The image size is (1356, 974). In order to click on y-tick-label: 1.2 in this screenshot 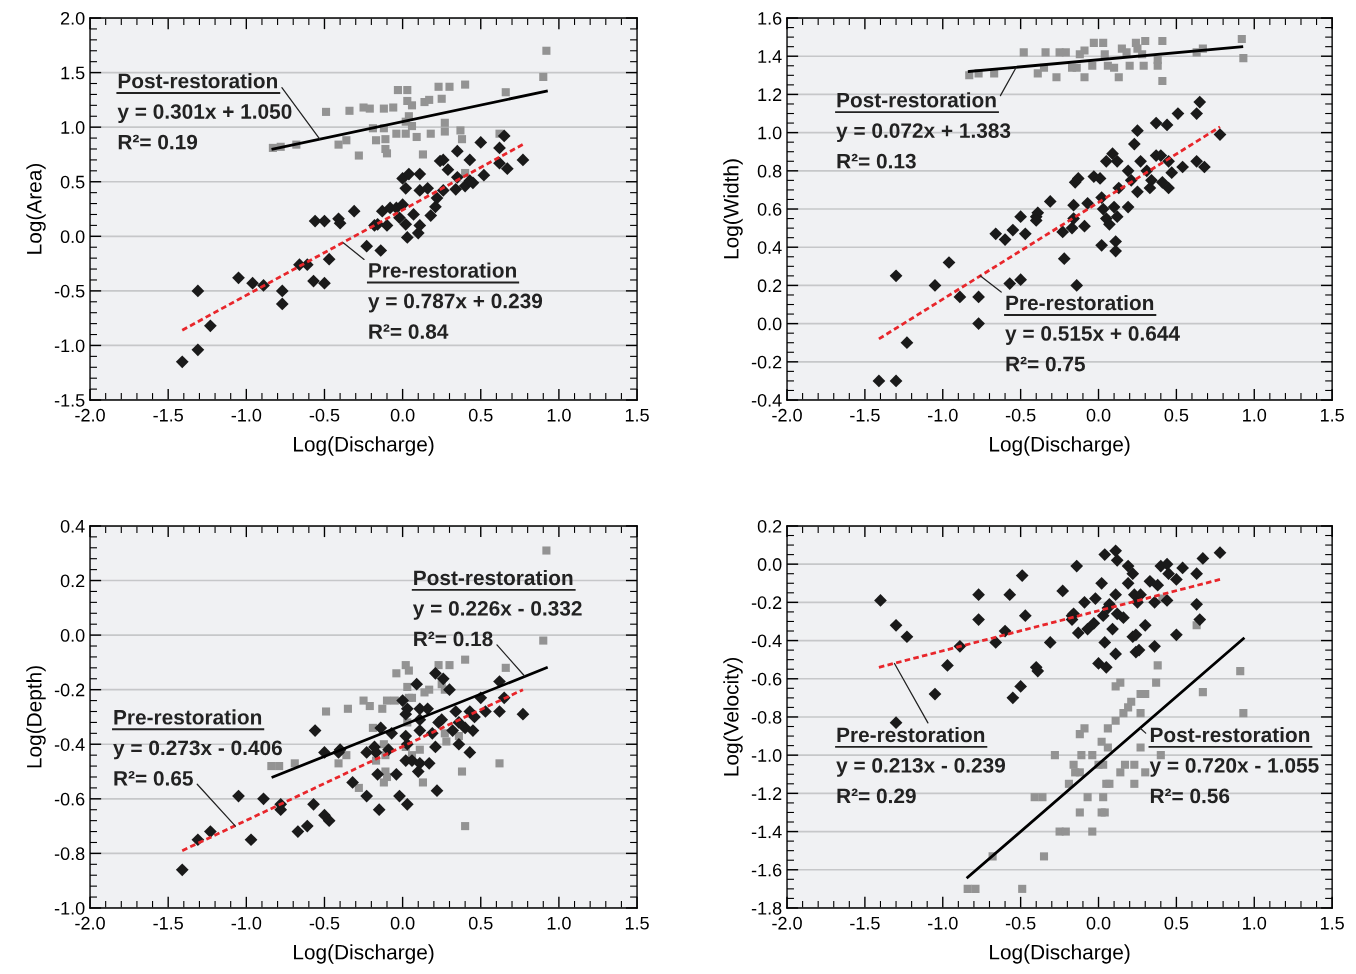, I will do `click(770, 94)`.